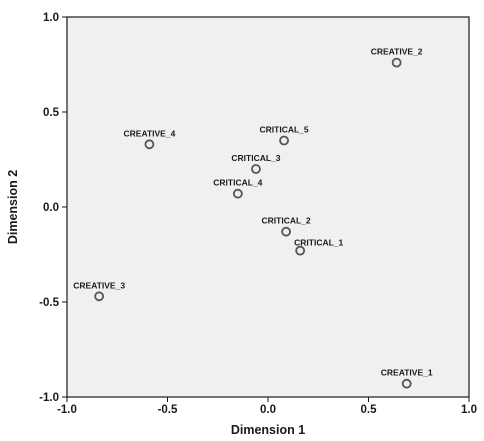  Describe the element at coordinates (49, 398) in the screenshot. I see `y-tick-label: -1.0` at that location.